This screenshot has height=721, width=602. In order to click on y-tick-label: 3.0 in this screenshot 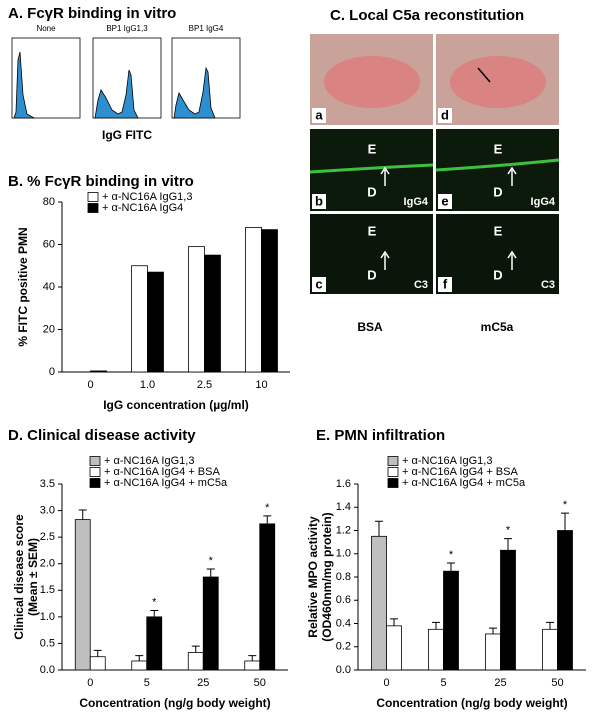, I will do `click(47, 510)`.